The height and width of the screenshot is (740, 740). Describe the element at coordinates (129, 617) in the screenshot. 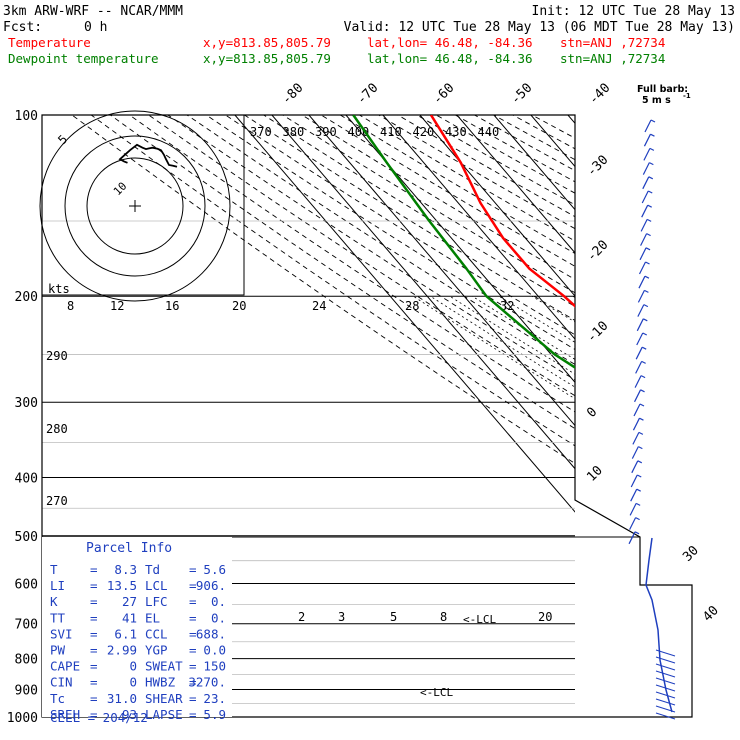

I see `parcel-value: 41` at that location.